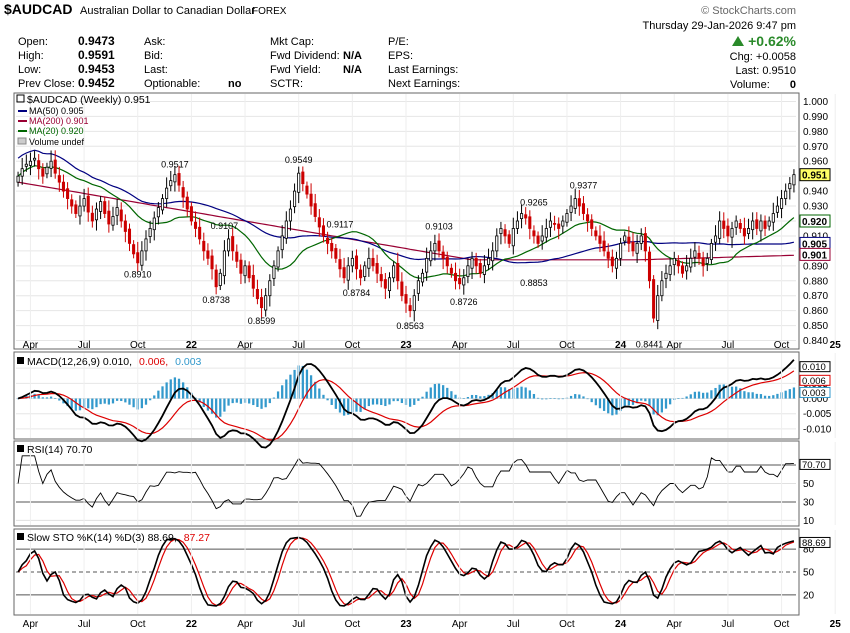 This screenshot has height=633, width=850. I want to click on macd-last-tag, so click(815, 367).